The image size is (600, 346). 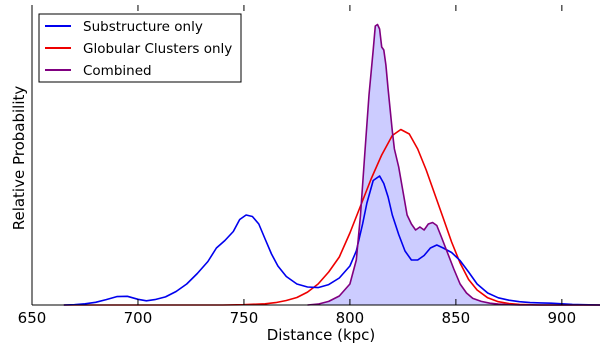 I want to click on x-tick-label: 650, so click(x=32, y=318).